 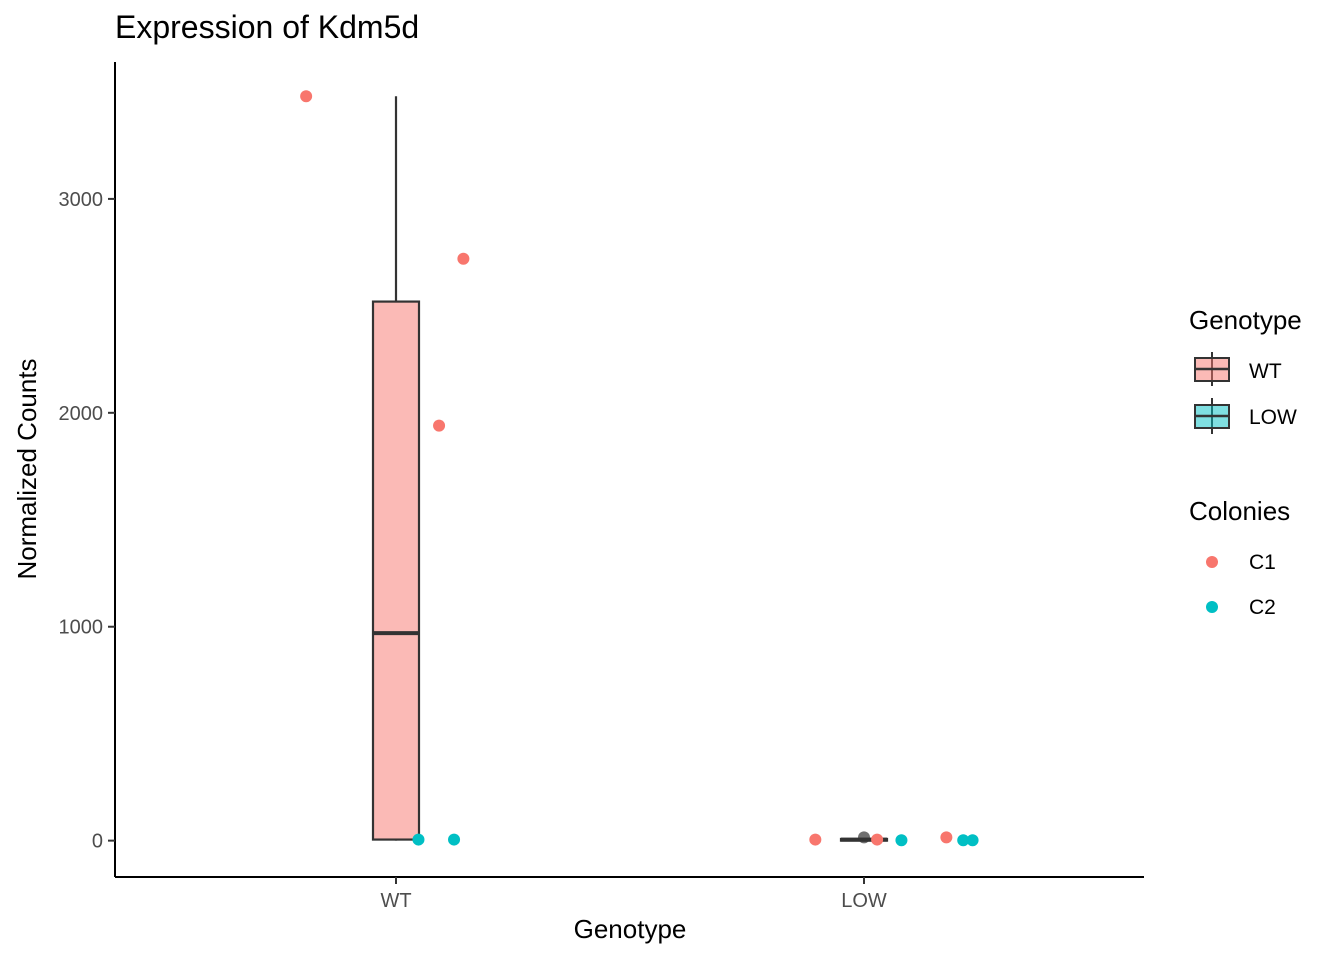 I want to click on legend-label-low: LOW, so click(x=1273, y=417).